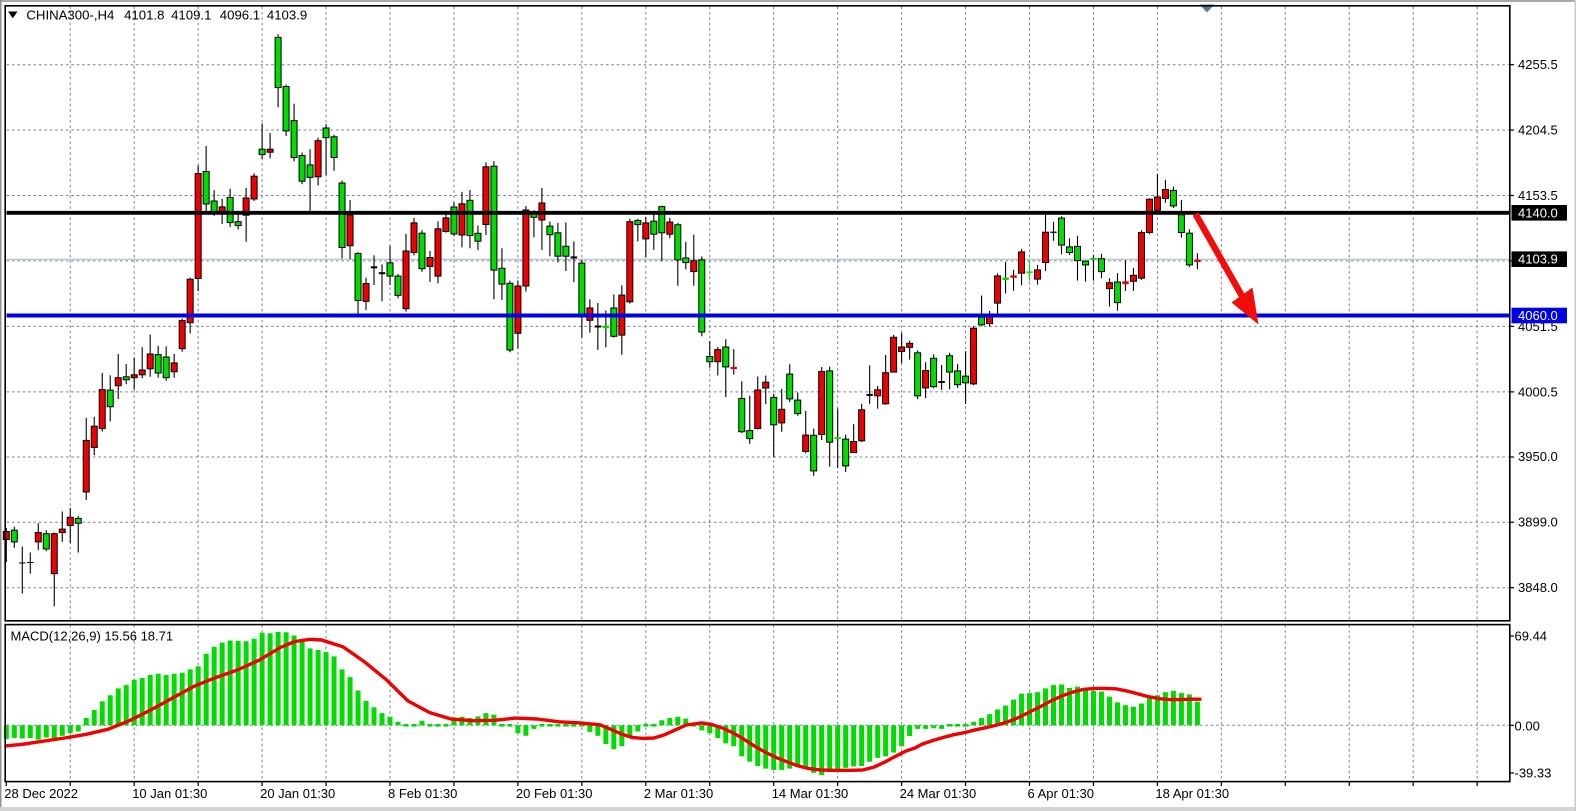 Image resolution: width=1576 pixels, height=811 pixels. What do you see at coordinates (41, 793) in the screenshot?
I see `svg-text: 28 Dec 2022` at bounding box center [41, 793].